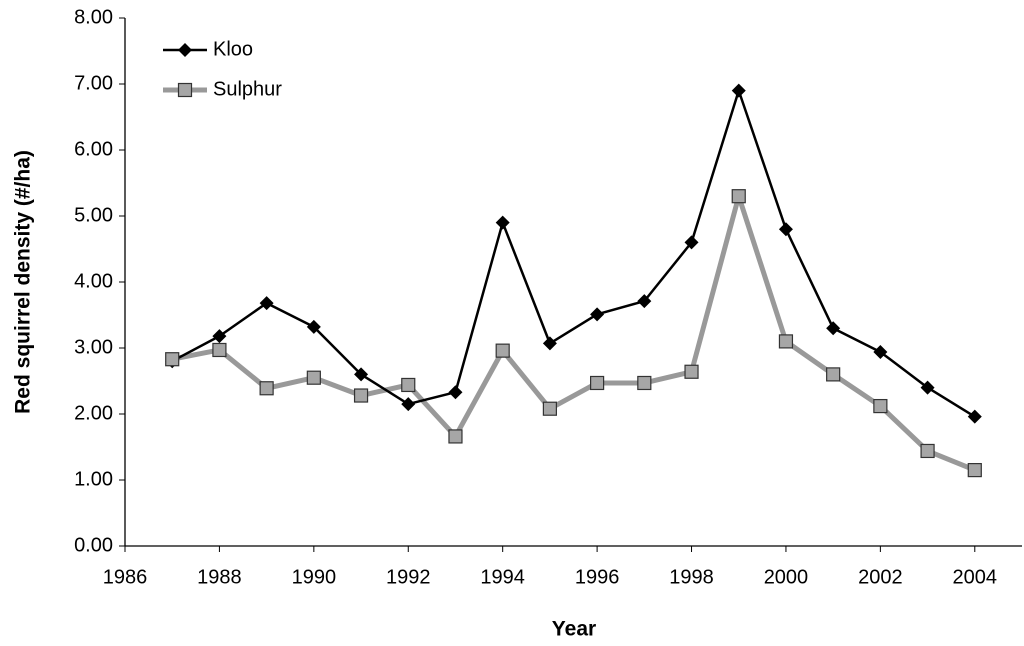 The image size is (1024, 646). What do you see at coordinates (574, 629) in the screenshot?
I see `x-axis-title: Year` at bounding box center [574, 629].